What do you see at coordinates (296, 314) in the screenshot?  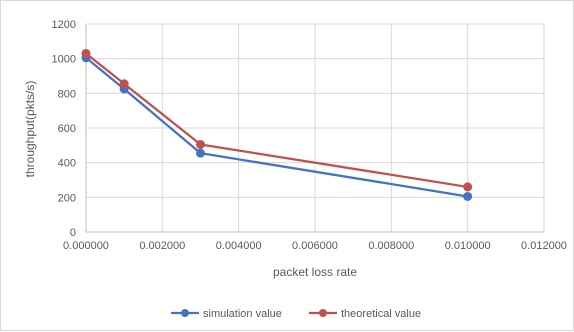 I see `legend: simulation value theoretical value` at bounding box center [296, 314].